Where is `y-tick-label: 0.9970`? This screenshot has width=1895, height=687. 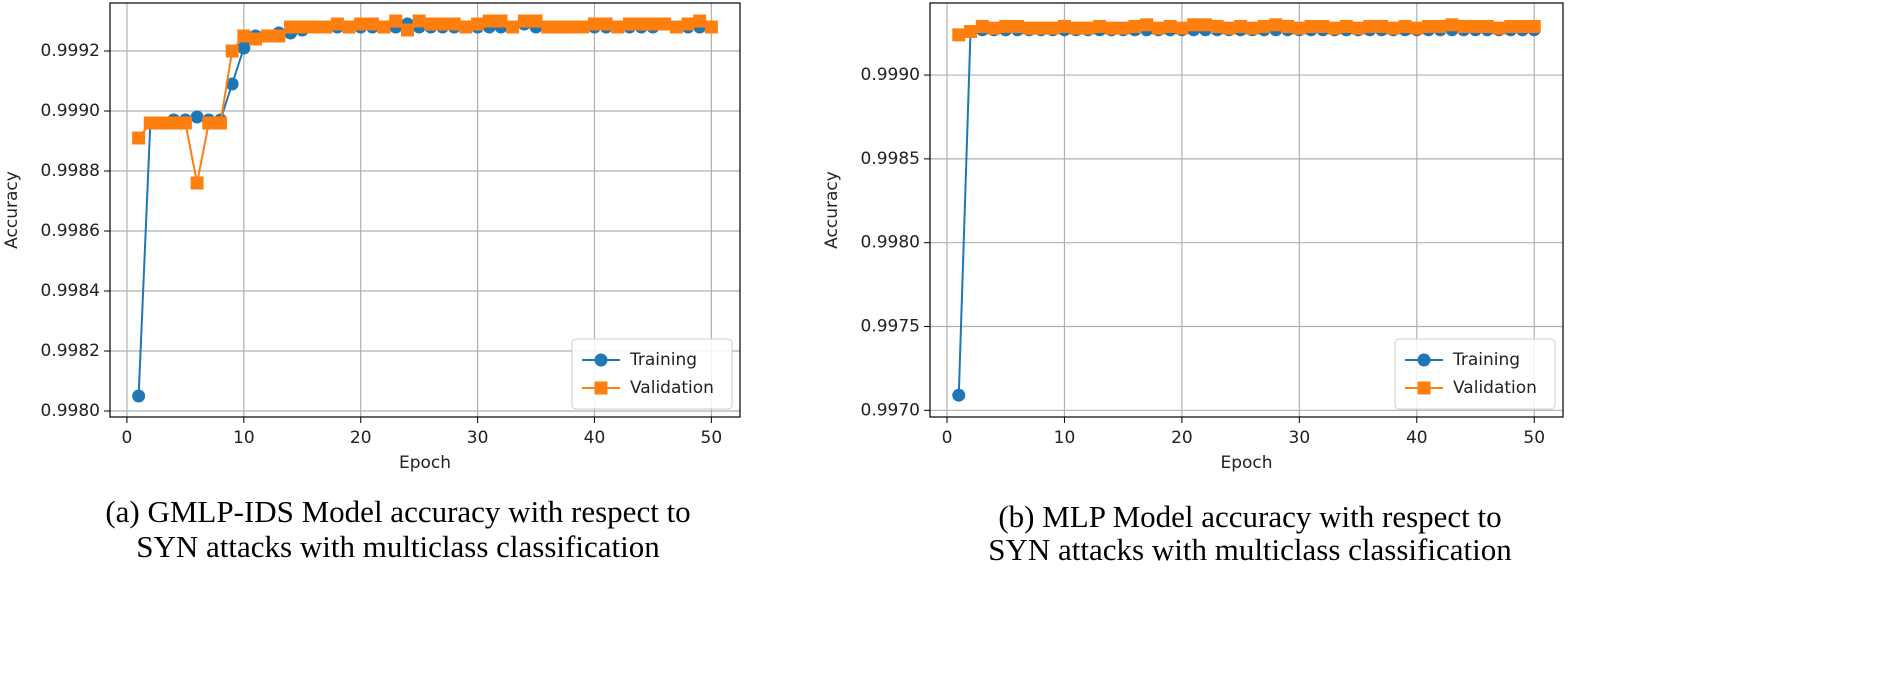
y-tick-label: 0.9970 is located at coordinates (890, 410).